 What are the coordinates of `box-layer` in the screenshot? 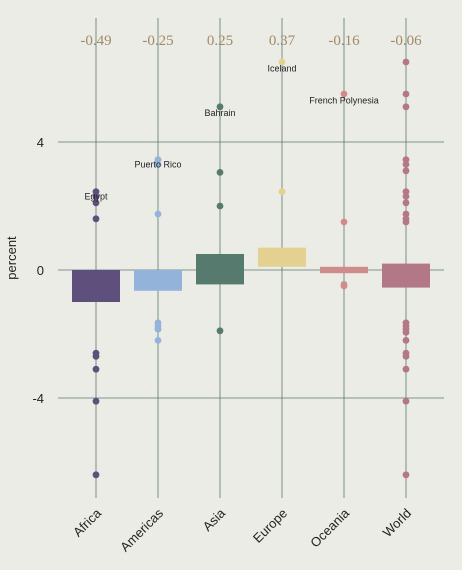 It's located at (251, 274).